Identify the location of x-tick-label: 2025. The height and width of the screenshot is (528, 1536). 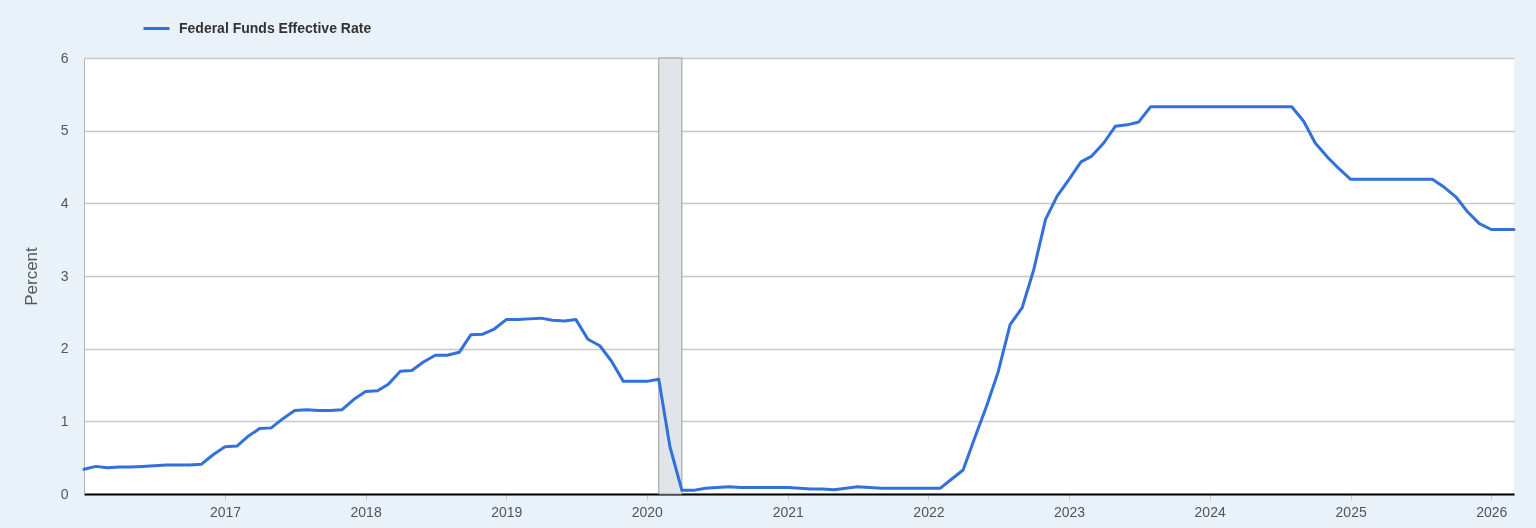
(1351, 511).